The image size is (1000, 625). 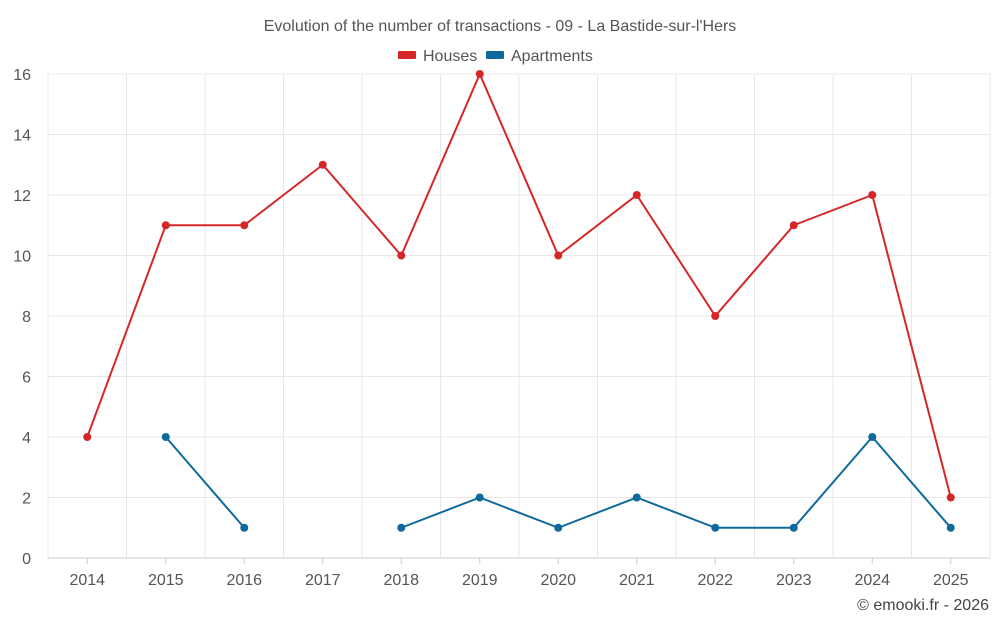 I want to click on legend: Houses Apartments, so click(x=495, y=56).